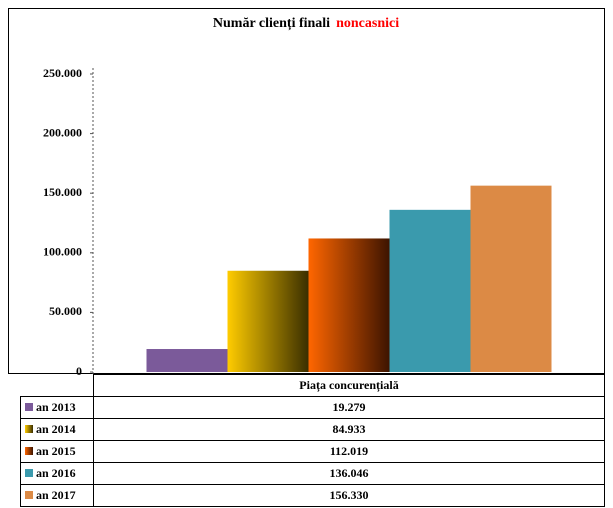 This screenshot has height=508, width=613. Describe the element at coordinates (349, 429) in the screenshot. I see `table-value: 84.933` at that location.